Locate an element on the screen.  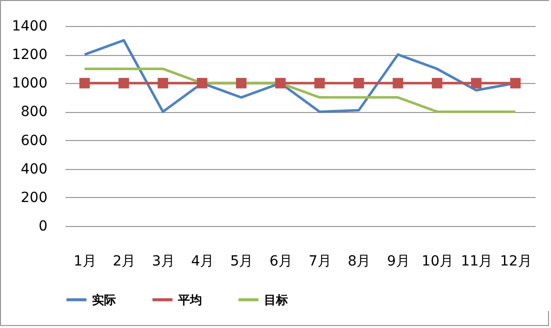
x-tick-label: 5月 is located at coordinates (242, 262).